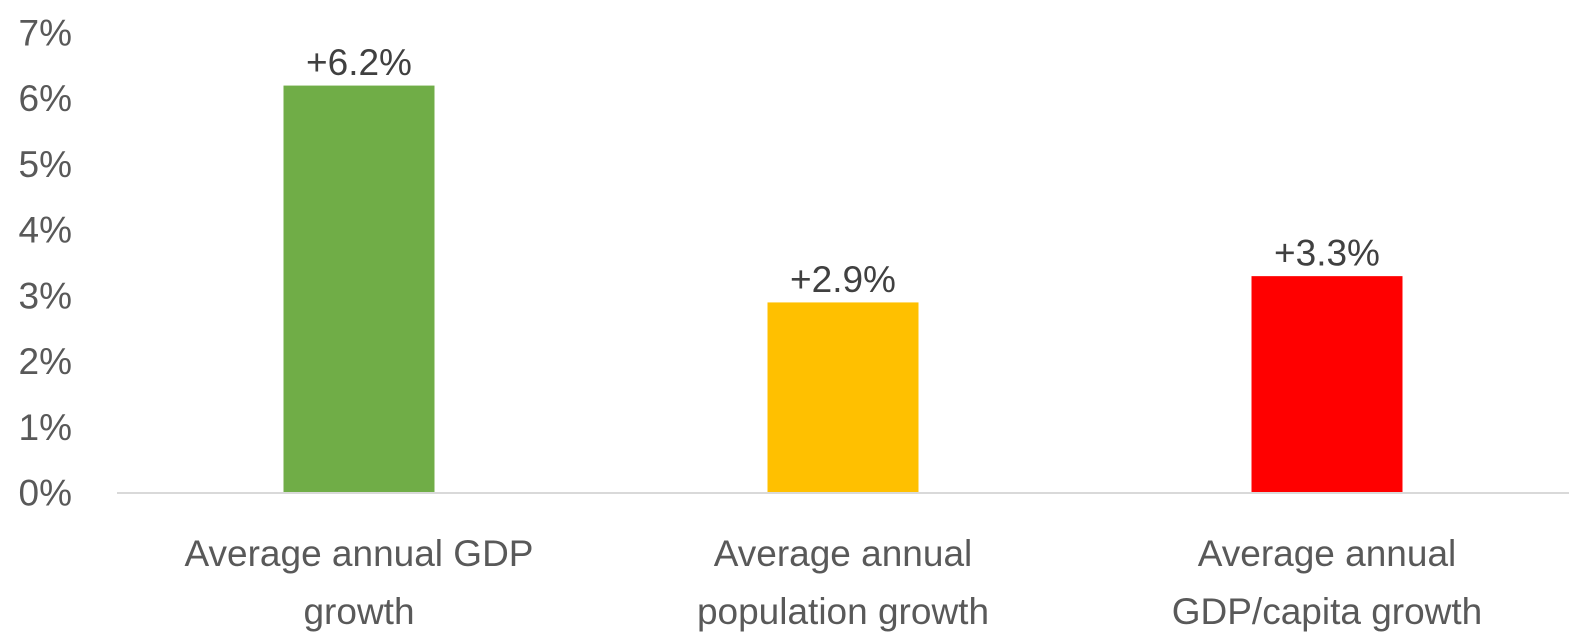 The height and width of the screenshot is (633, 1569). Describe the element at coordinates (1327, 582) in the screenshot. I see `category-label: Average annual GDP/capita growth` at that location.